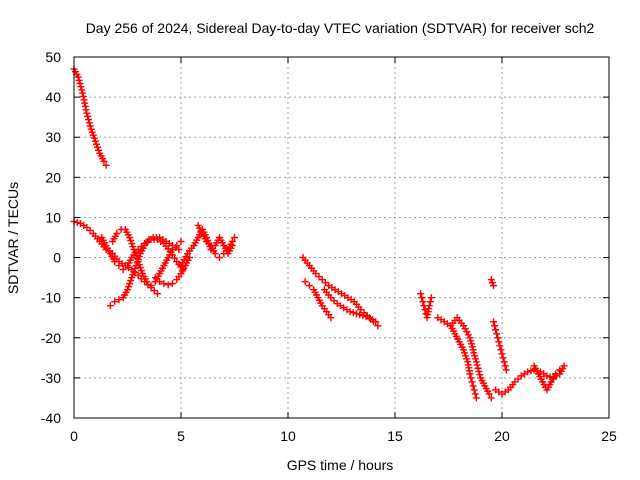 This screenshot has width=640, height=480. I want to click on y-tick-label: 40, so click(53, 97).